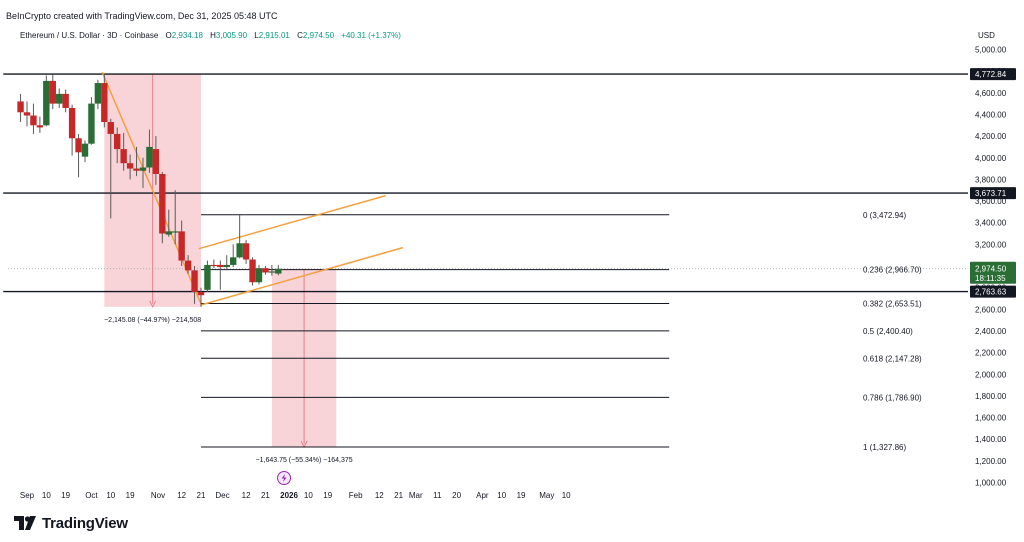 Image resolution: width=1024 pixels, height=542 pixels. Describe the element at coordinates (153, 304) in the screenshot. I see `measure-arrow-head` at that location.